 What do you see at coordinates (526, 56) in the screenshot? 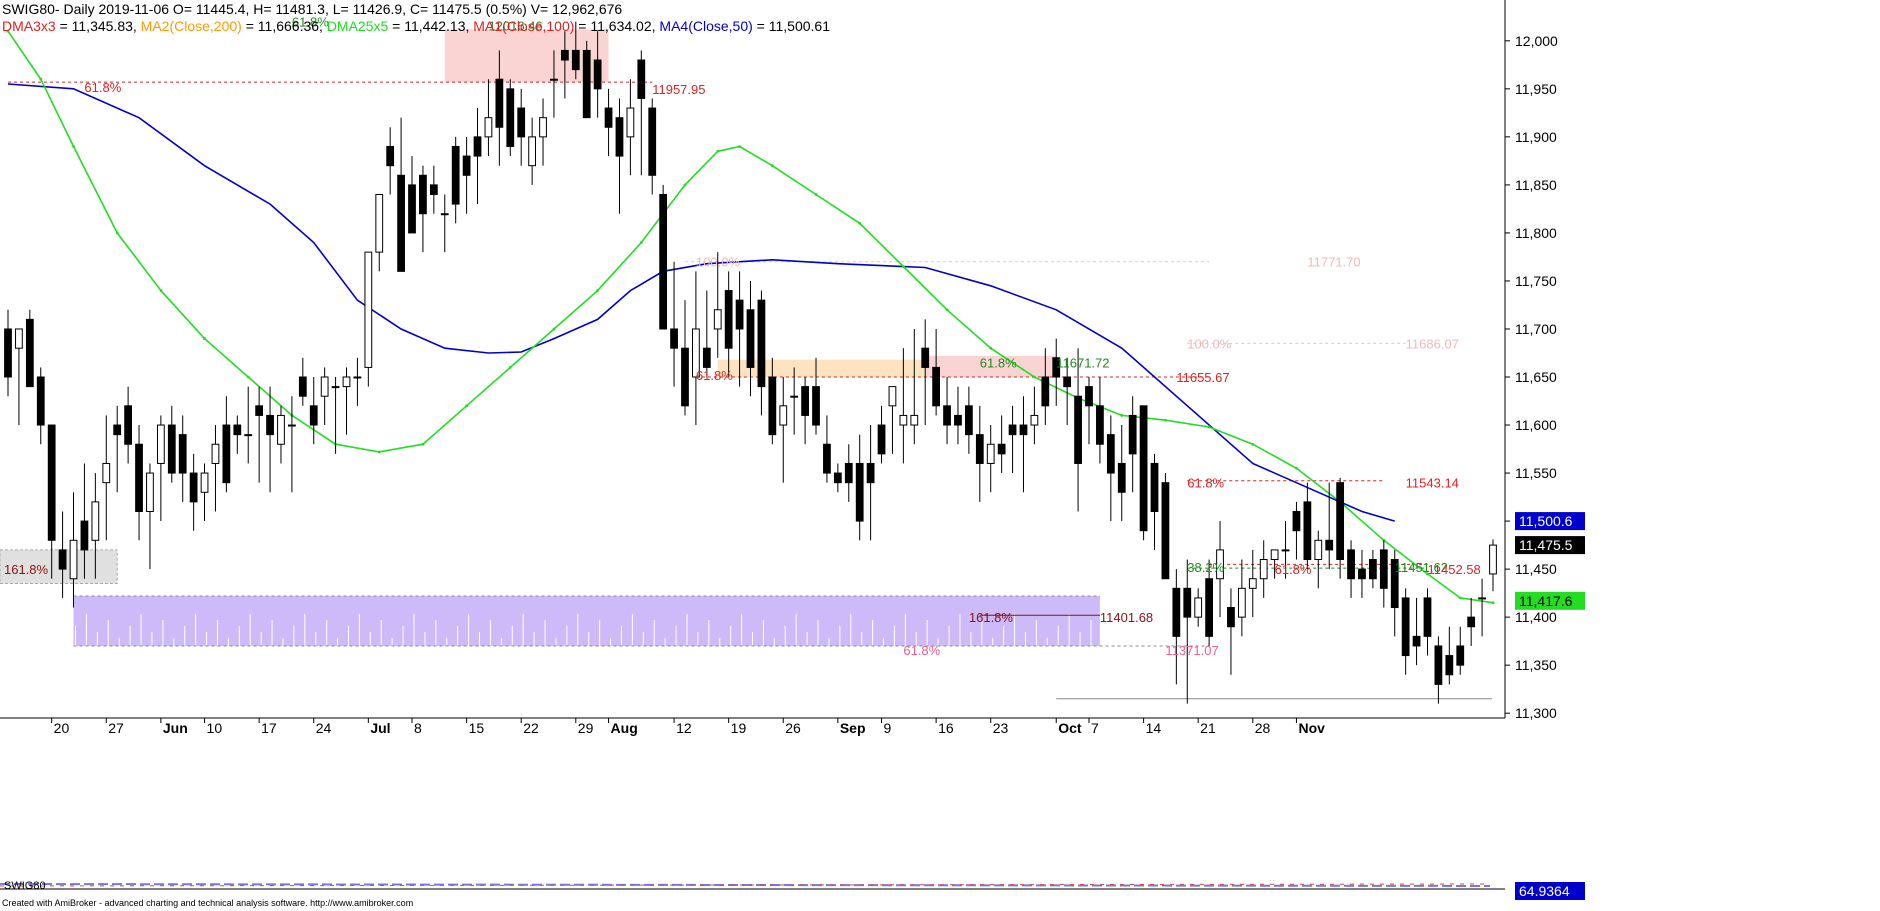
I see `zone-pink-top` at bounding box center [526, 56].